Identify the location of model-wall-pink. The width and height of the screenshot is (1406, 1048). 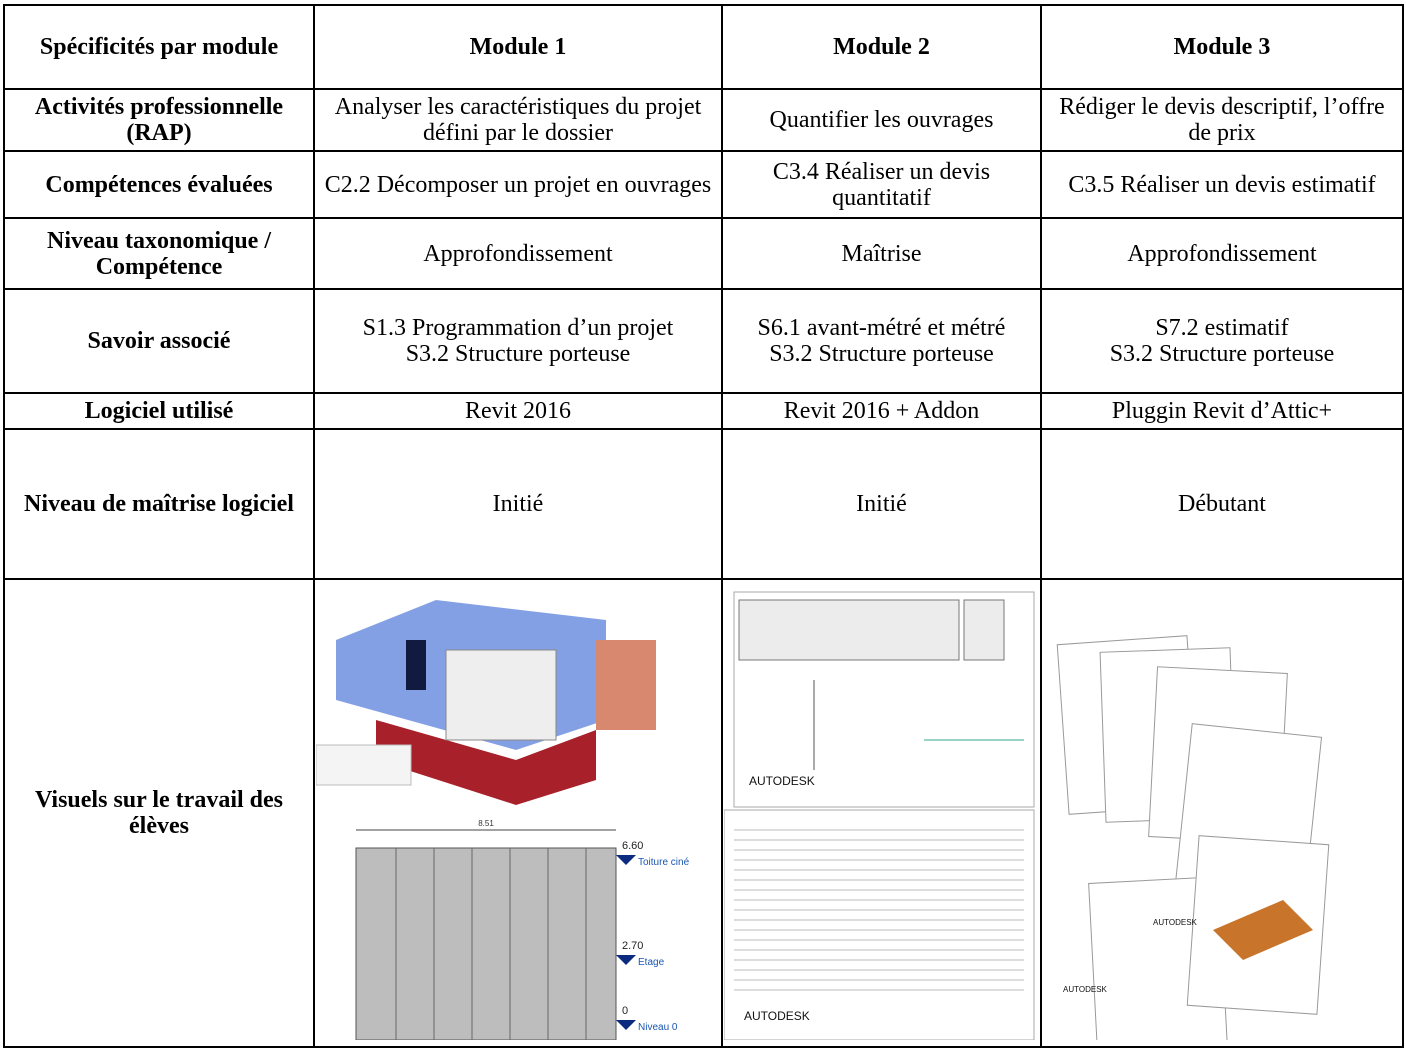
(626, 685).